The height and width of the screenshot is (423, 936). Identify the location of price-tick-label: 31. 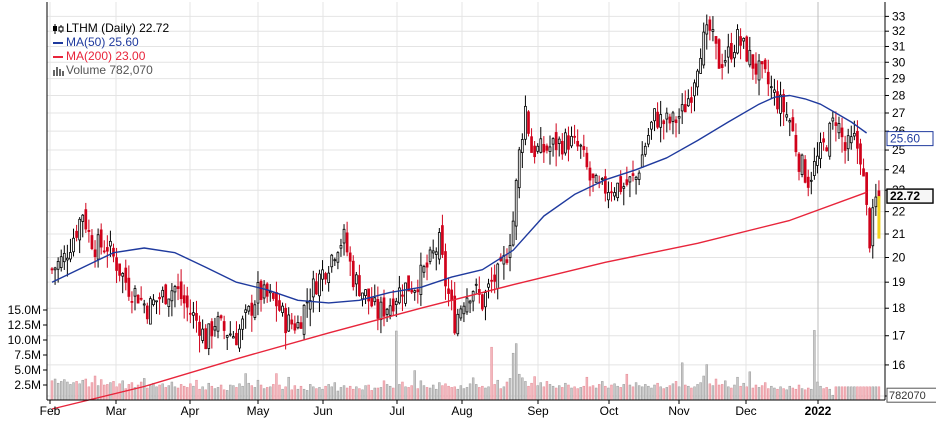
(899, 46).